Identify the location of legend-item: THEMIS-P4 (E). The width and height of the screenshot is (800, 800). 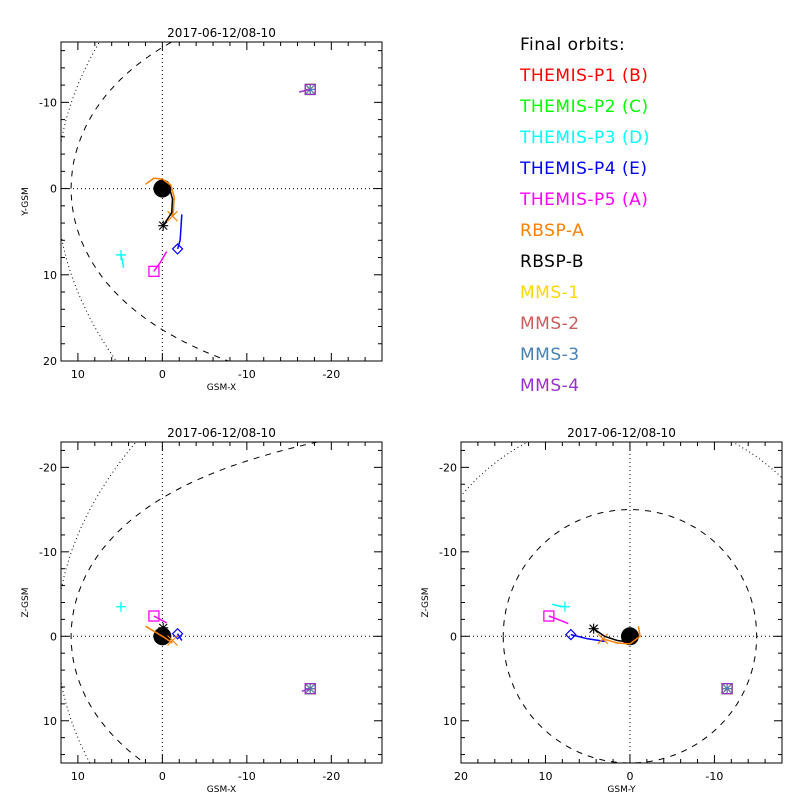
(584, 169).